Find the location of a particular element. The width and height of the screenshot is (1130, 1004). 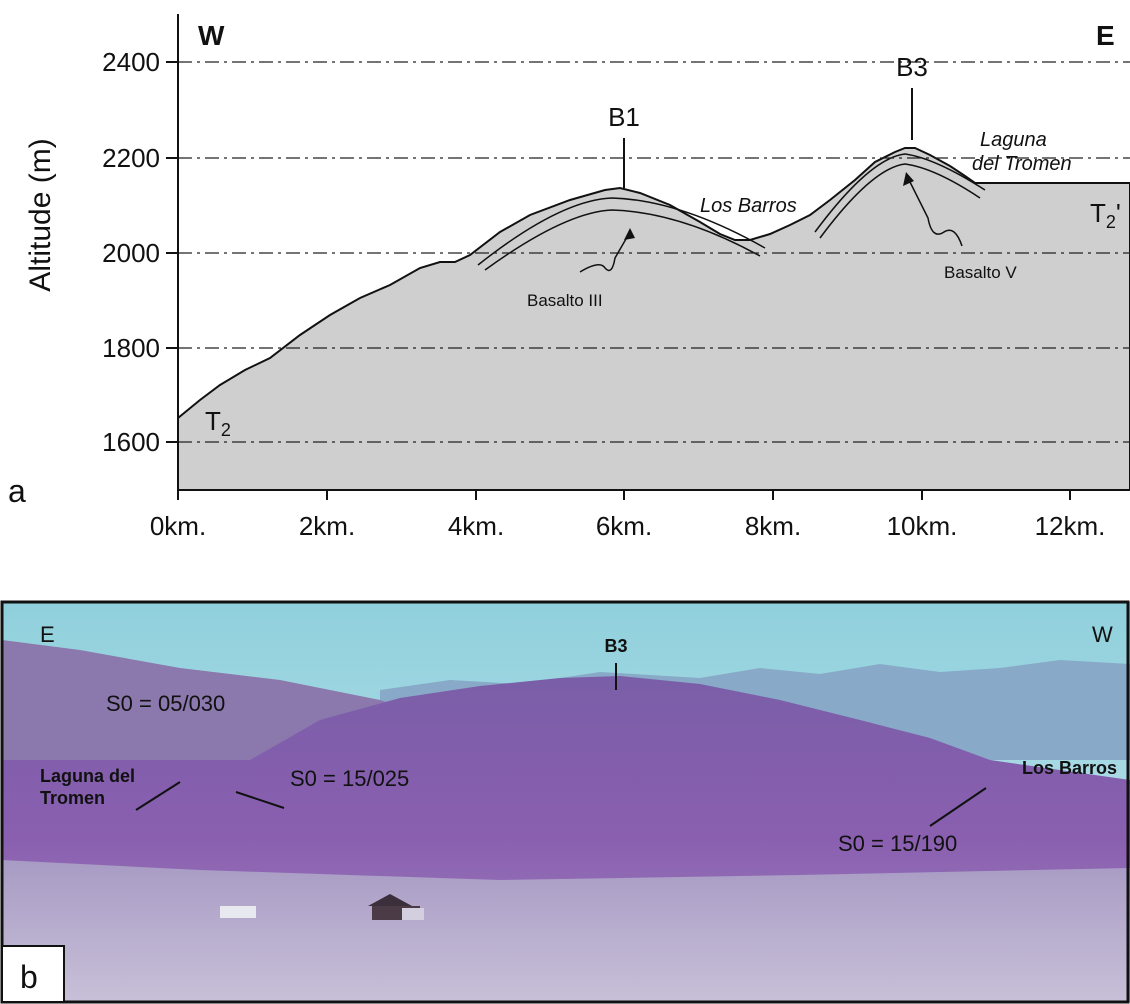

basalto-iii-label: Basalto III is located at coordinates (565, 300).